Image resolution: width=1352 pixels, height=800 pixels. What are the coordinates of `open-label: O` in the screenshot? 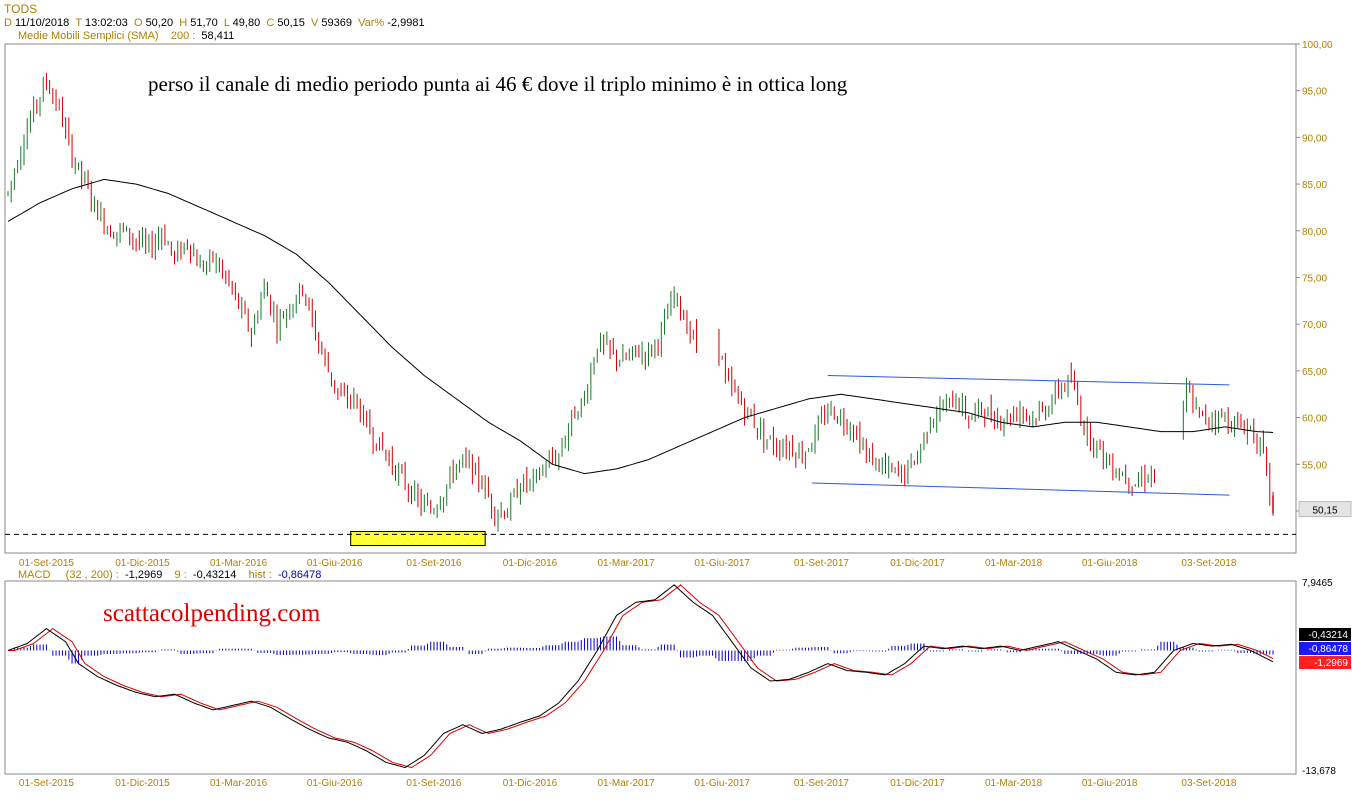 It's located at (138, 23).